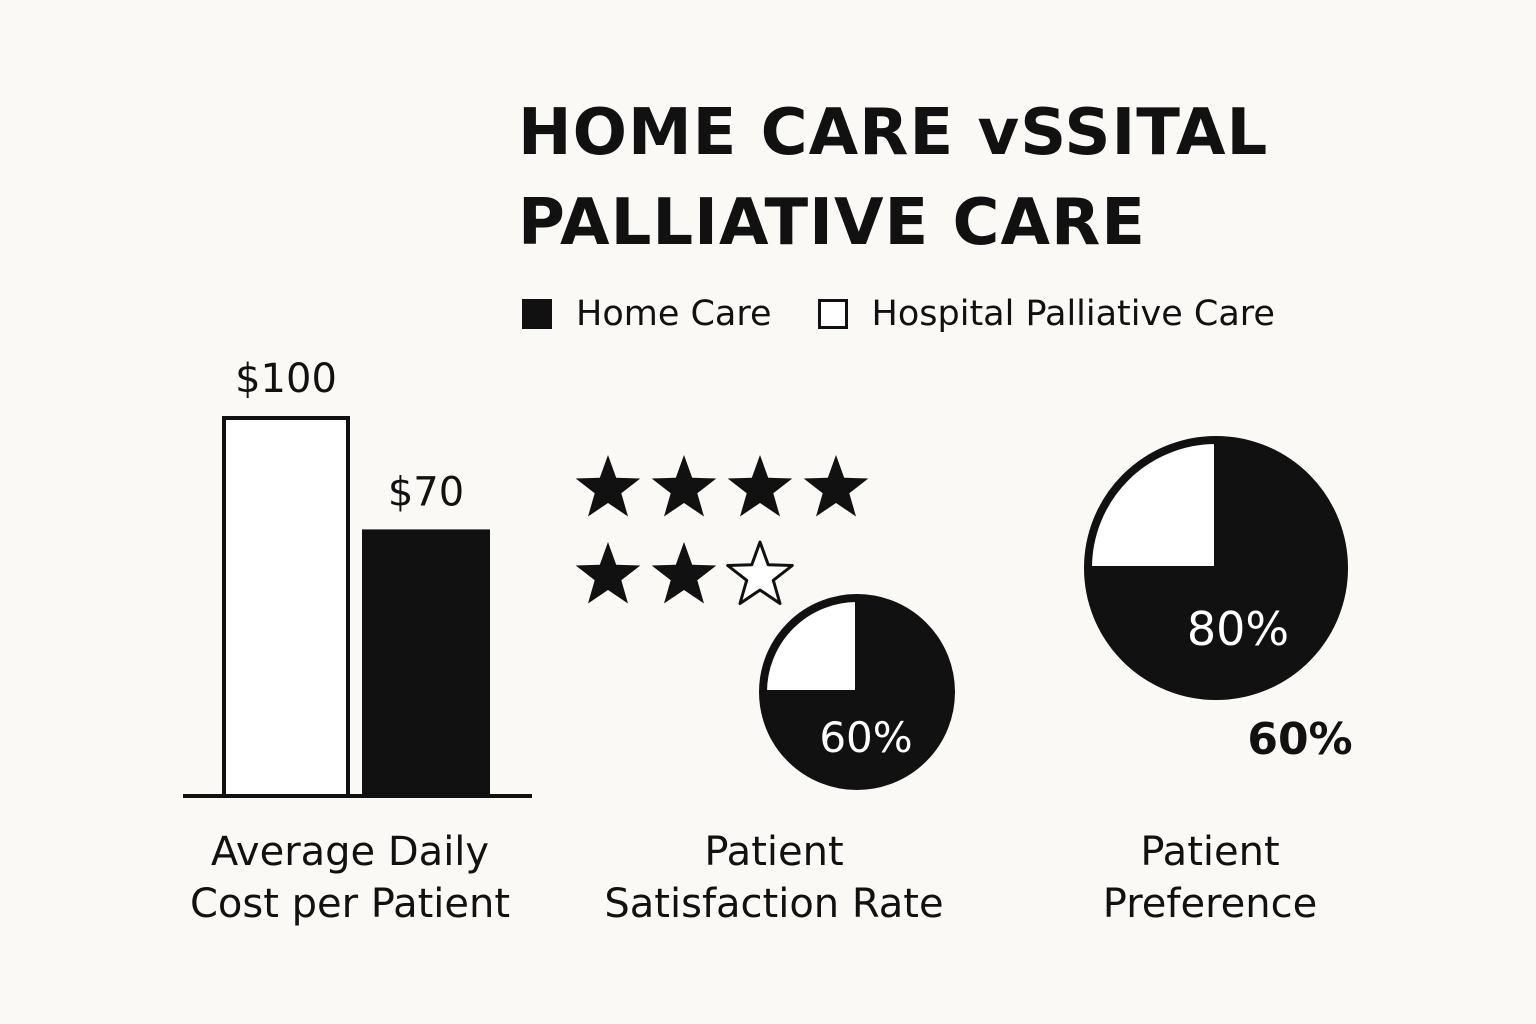 This screenshot has height=1024, width=1536. Describe the element at coordinates (893, 133) in the screenshot. I see `title-line-1: HOME CARE vSSITAL` at that location.